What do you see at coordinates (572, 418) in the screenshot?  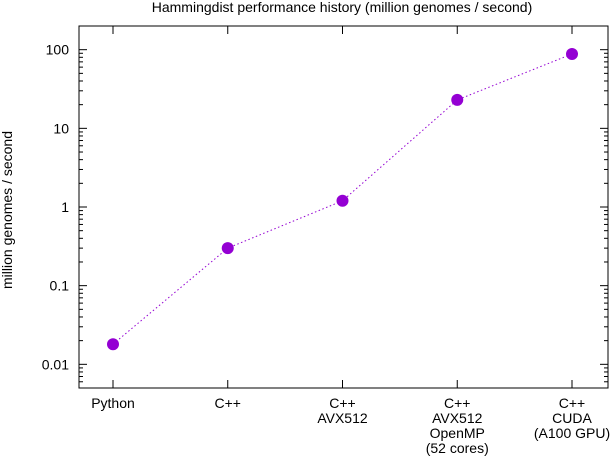 I see `x-tick-label: CUDA` at bounding box center [572, 418].